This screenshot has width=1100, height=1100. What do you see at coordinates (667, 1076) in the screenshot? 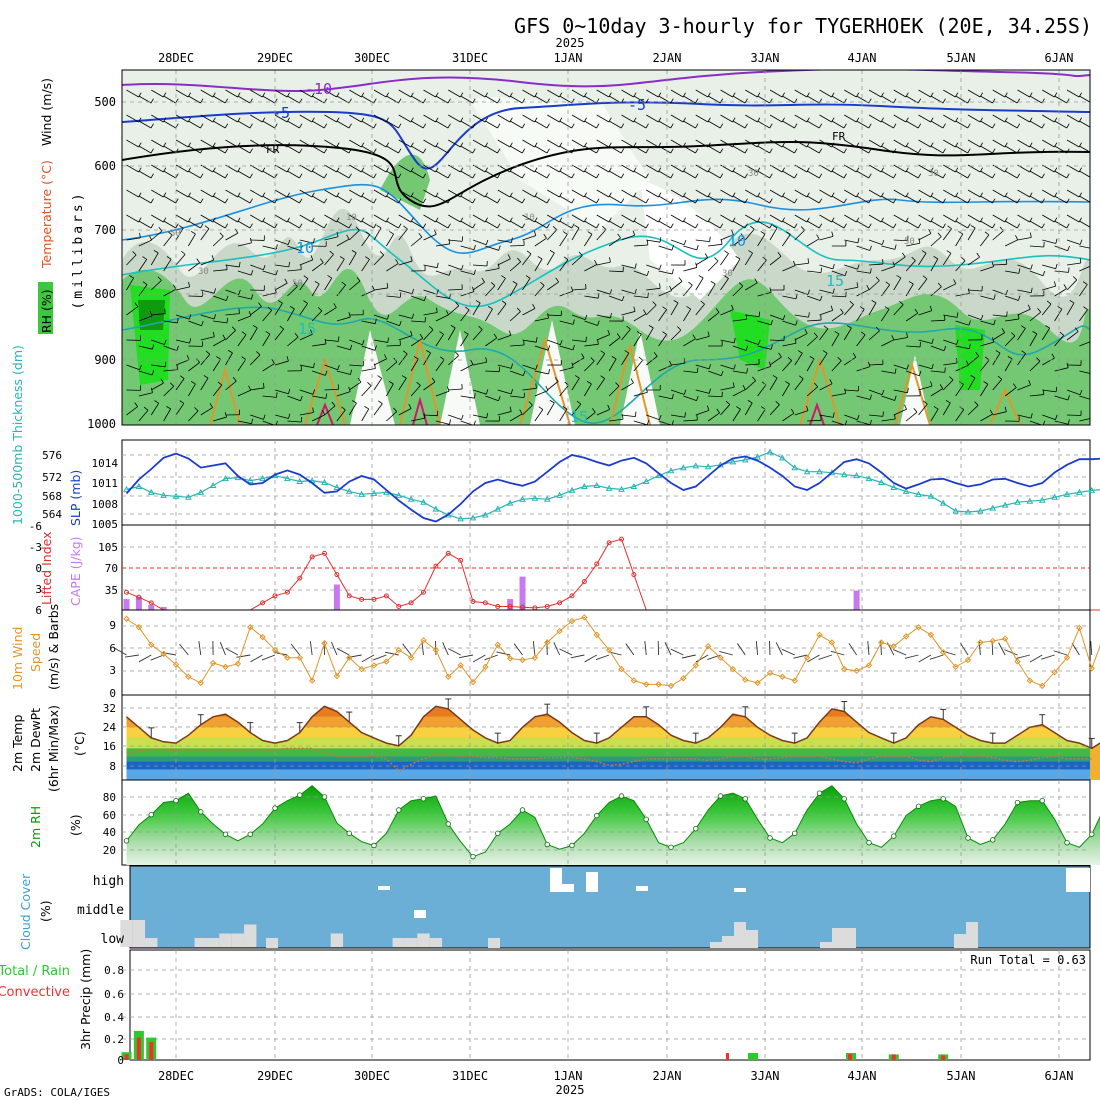
I see `bottom-date-label: 2JAN` at bounding box center [667, 1076].